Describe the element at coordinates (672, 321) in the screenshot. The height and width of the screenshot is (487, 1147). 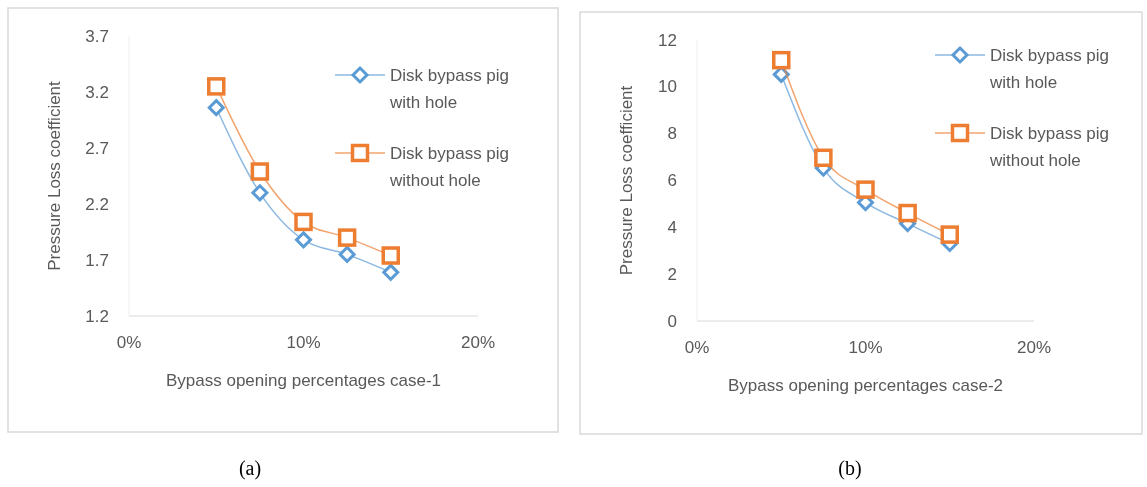
I see `y-tick-label: 0` at that location.